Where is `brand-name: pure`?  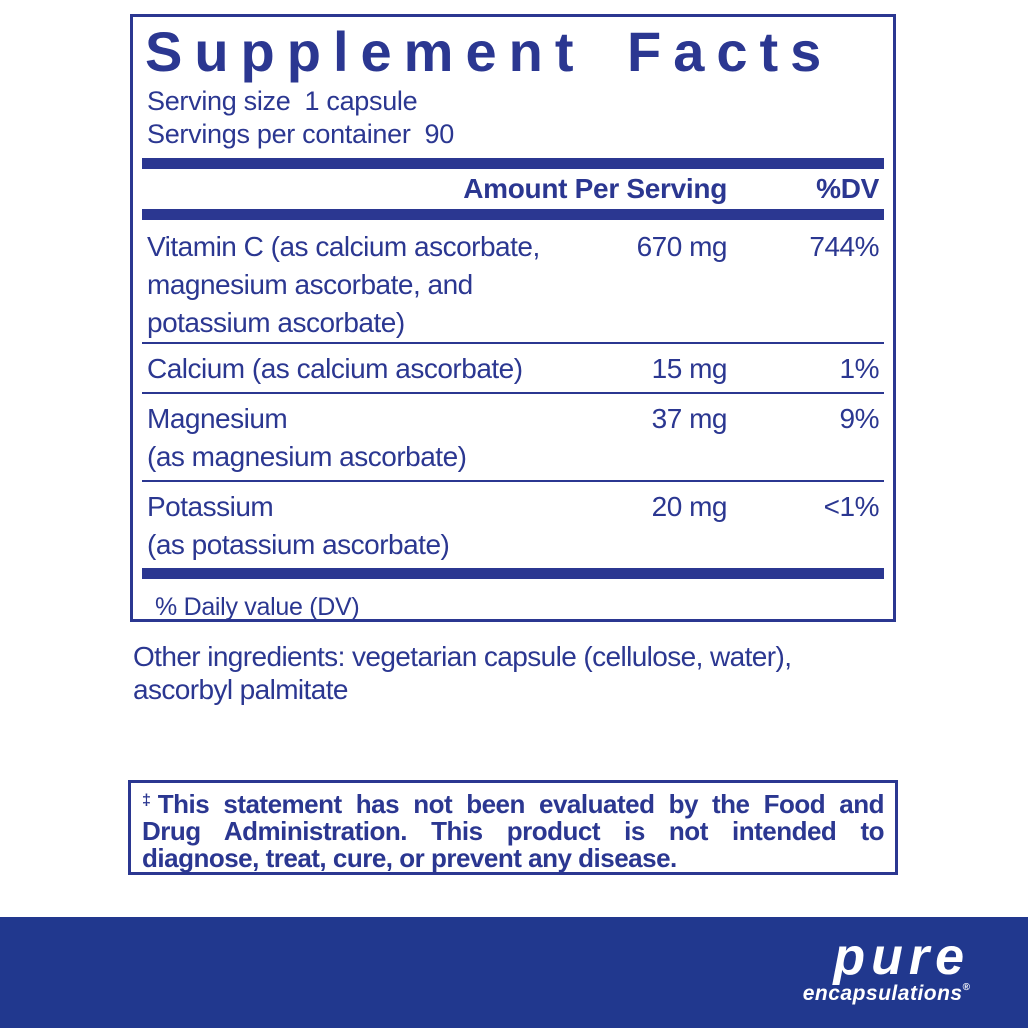 brand-name: pure is located at coordinates (901, 957).